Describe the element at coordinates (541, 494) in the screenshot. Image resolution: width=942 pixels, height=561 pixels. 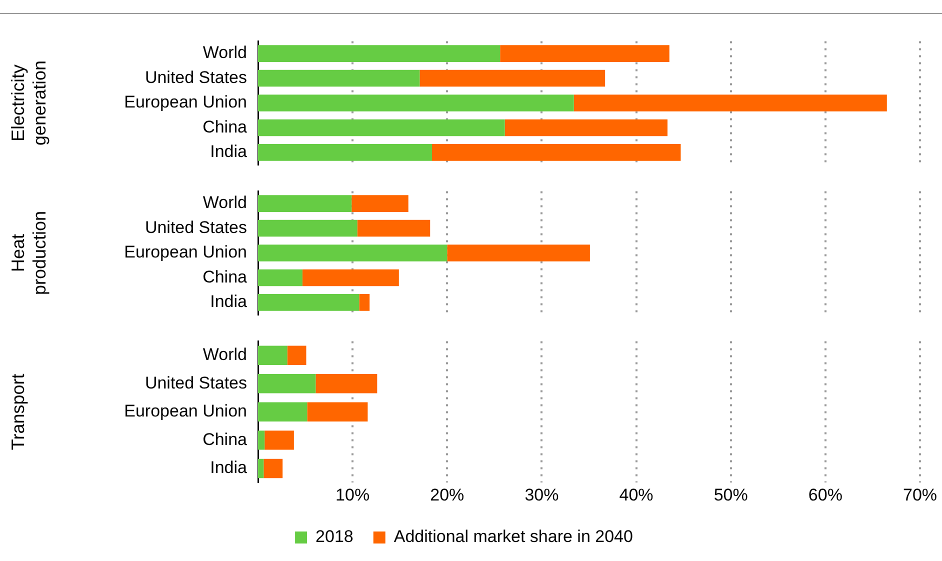
I see `x-tick-label: 30%` at that location.